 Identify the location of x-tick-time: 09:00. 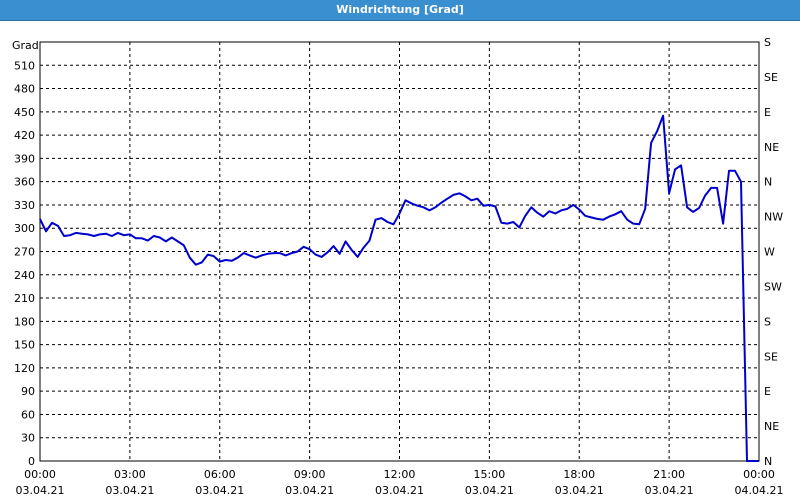
(310, 474).